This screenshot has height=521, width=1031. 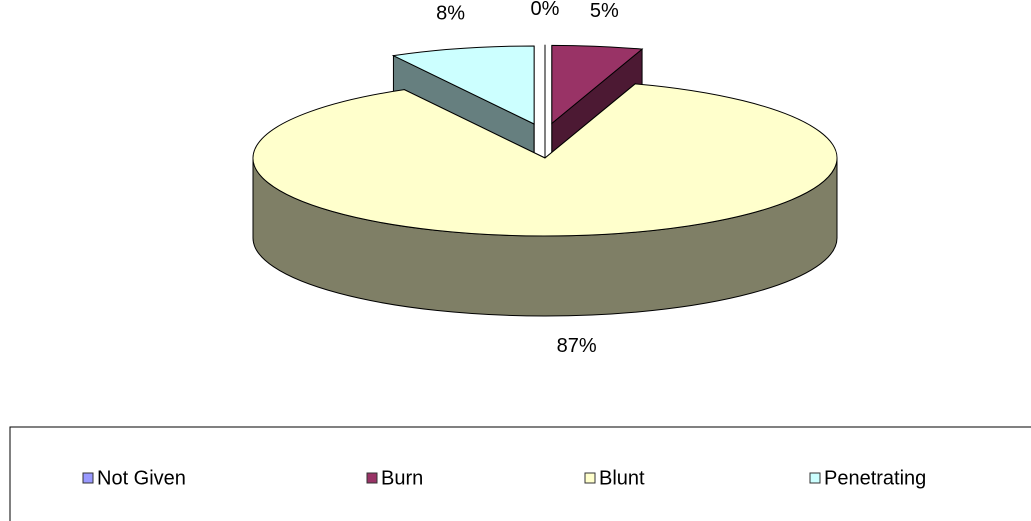 I want to click on legend-label: Blunt, so click(x=622, y=478).